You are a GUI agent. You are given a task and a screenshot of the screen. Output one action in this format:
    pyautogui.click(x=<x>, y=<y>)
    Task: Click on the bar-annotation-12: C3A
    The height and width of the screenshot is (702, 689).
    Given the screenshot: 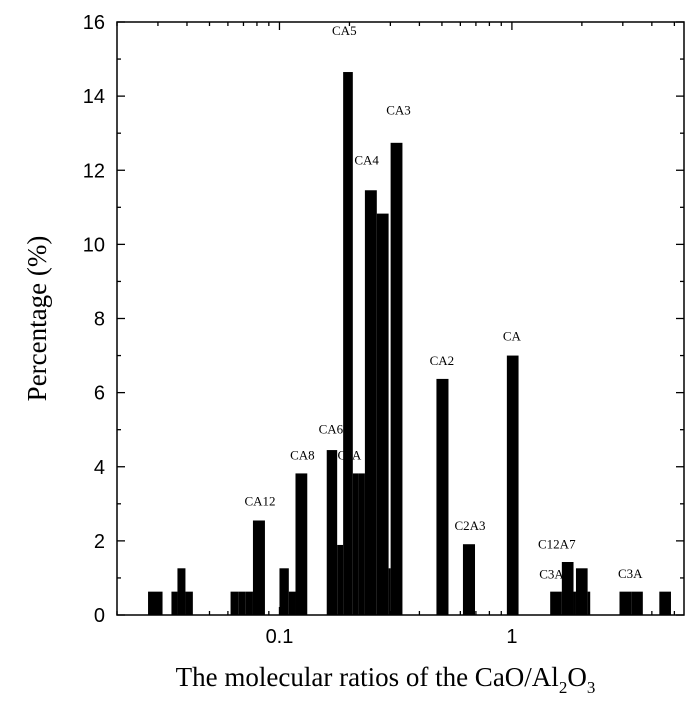 What is the action you would take?
    pyautogui.click(x=630, y=573)
    